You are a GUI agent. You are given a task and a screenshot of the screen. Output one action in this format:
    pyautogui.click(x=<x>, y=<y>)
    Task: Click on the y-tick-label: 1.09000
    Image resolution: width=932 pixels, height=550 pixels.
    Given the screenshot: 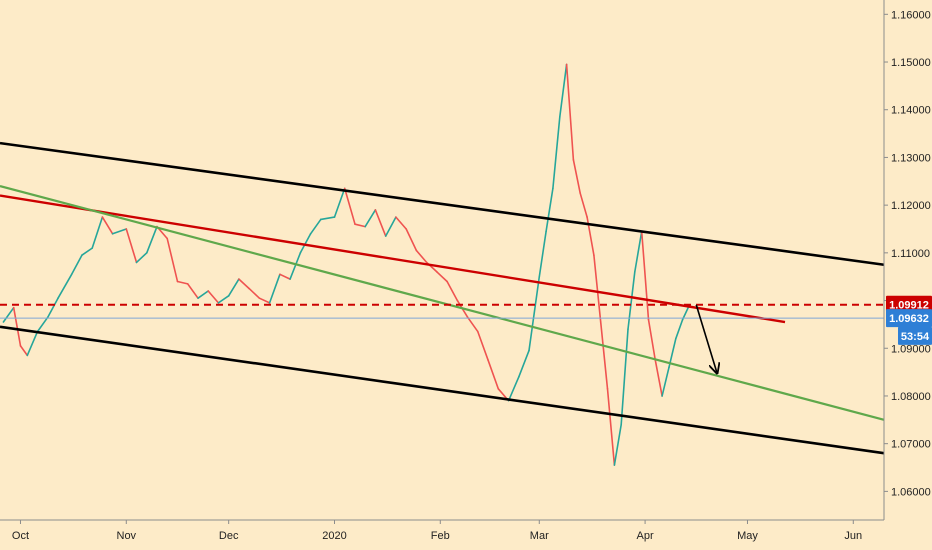 What is the action you would take?
    pyautogui.click(x=911, y=349)
    